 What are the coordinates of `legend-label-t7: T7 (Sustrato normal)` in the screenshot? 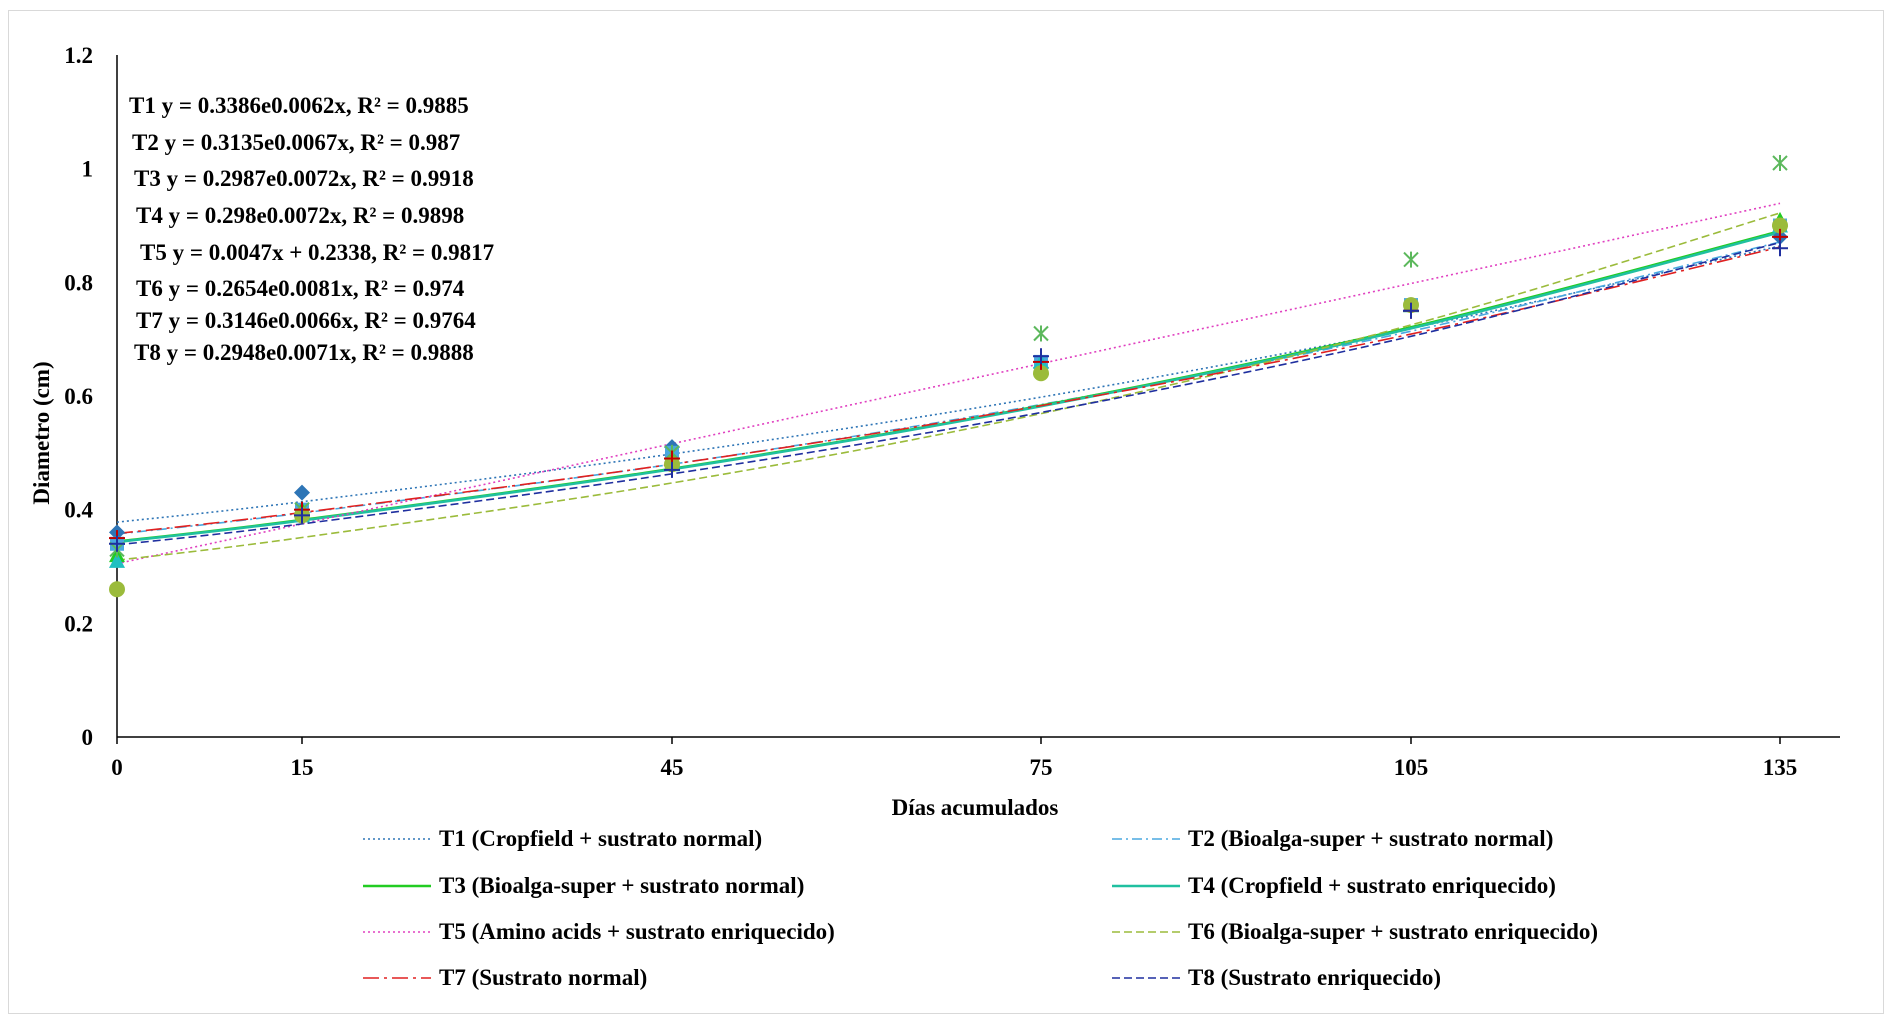 It's located at (543, 977).